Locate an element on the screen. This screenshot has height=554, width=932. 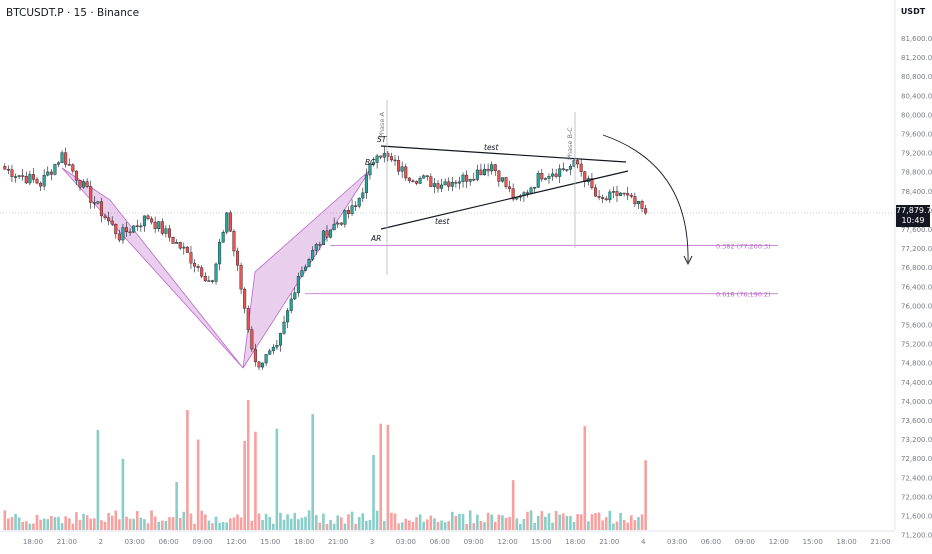
price-tick-label: 73,200.0 is located at coordinates (916, 440).